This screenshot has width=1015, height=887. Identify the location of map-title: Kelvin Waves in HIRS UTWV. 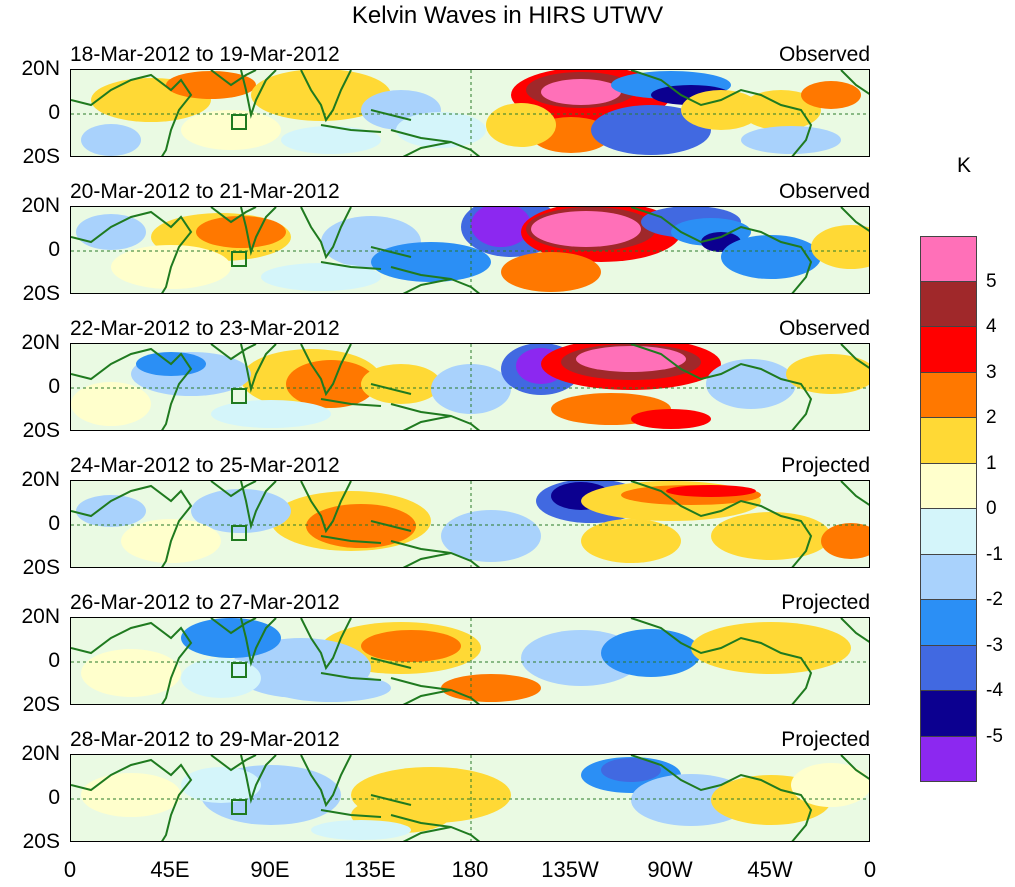
(507, 15).